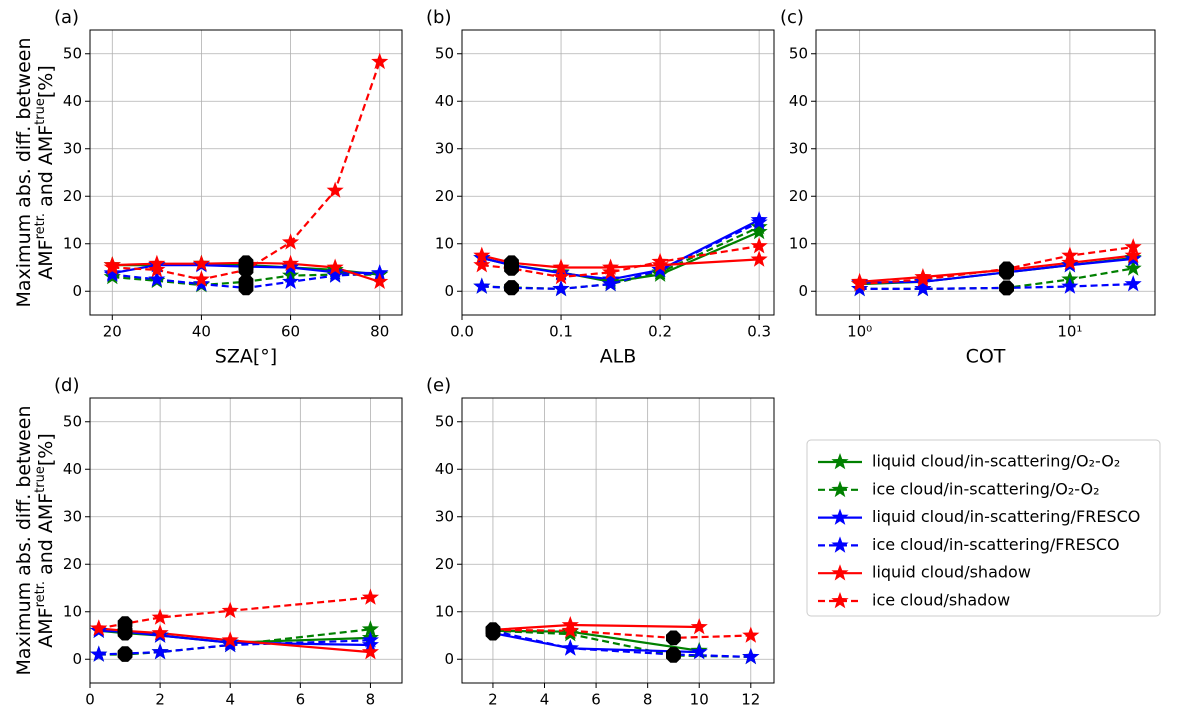 This screenshot has width=1187, height=716. I want to click on x-tick-label: 0, so click(90, 700).